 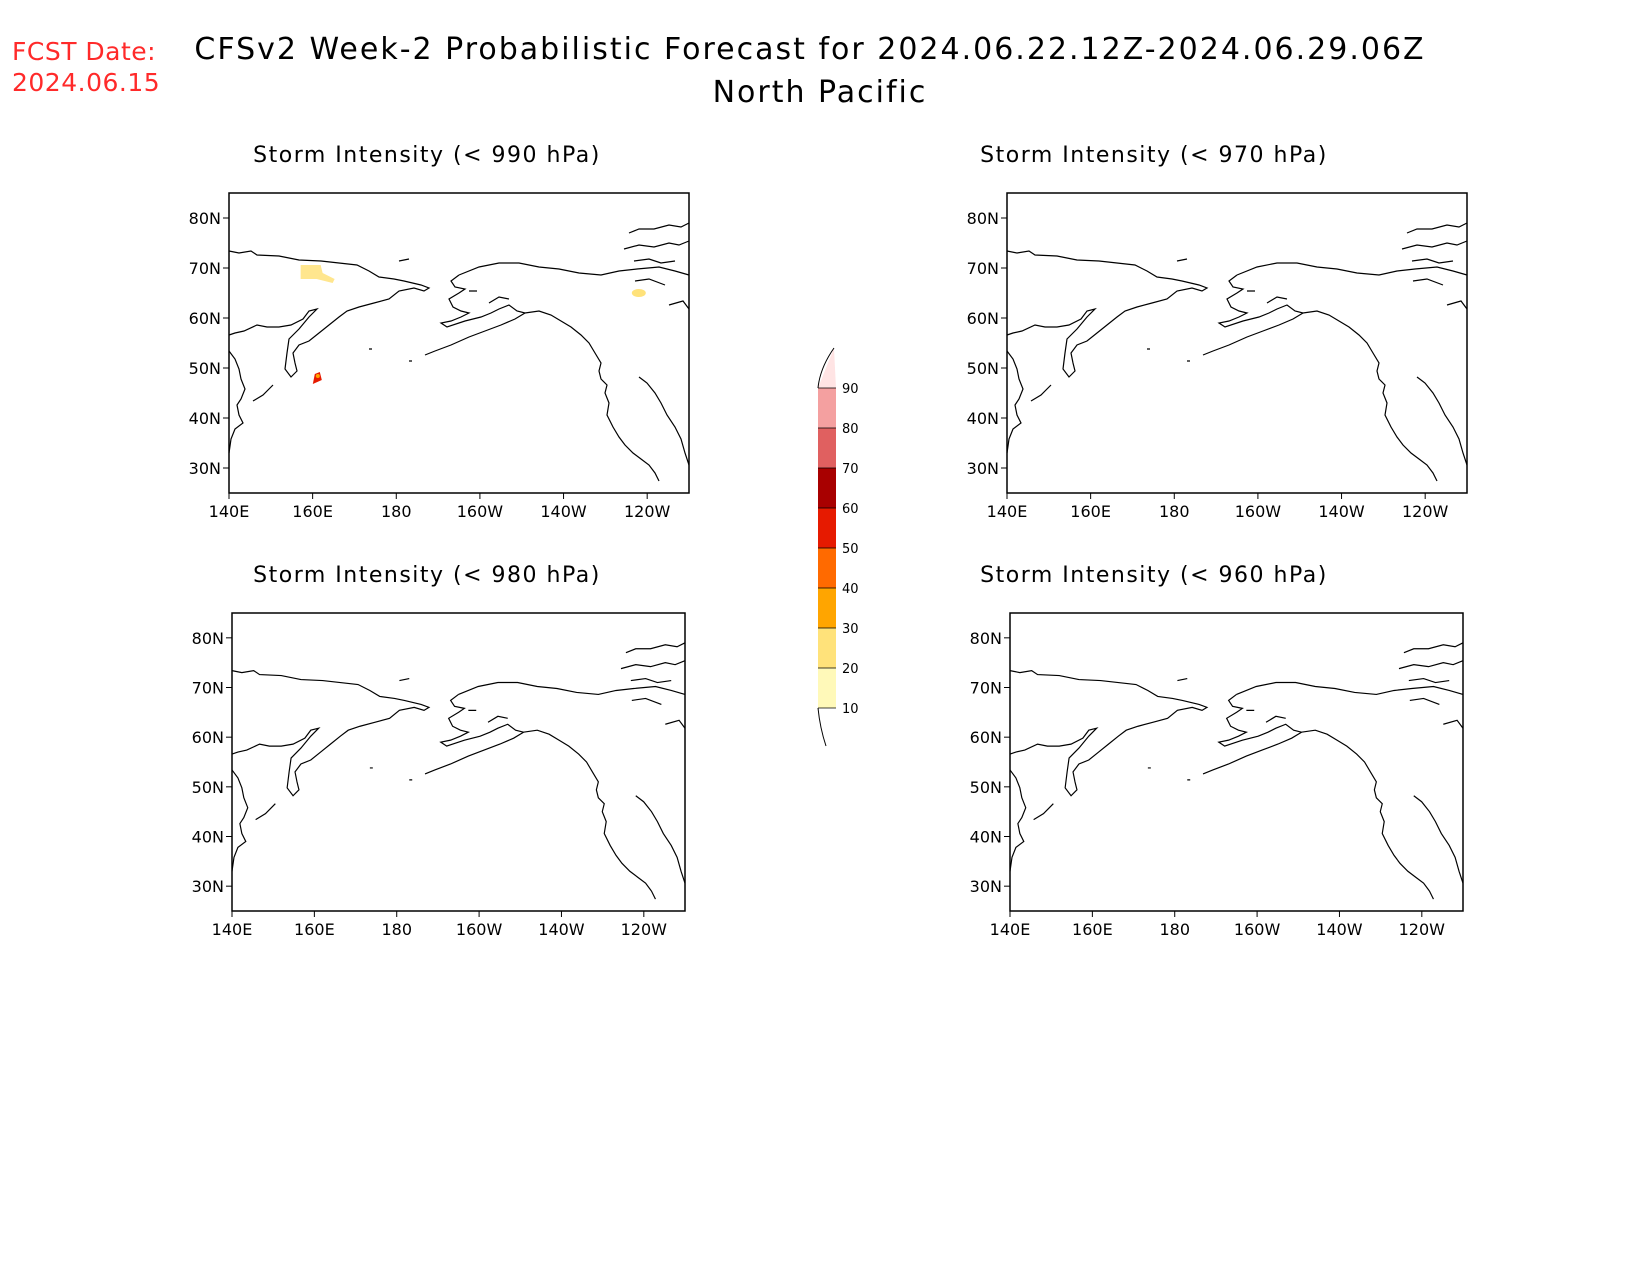 I want to click on panel-title-980: Storm Intensity (< 980 hPa), so click(x=427, y=575).